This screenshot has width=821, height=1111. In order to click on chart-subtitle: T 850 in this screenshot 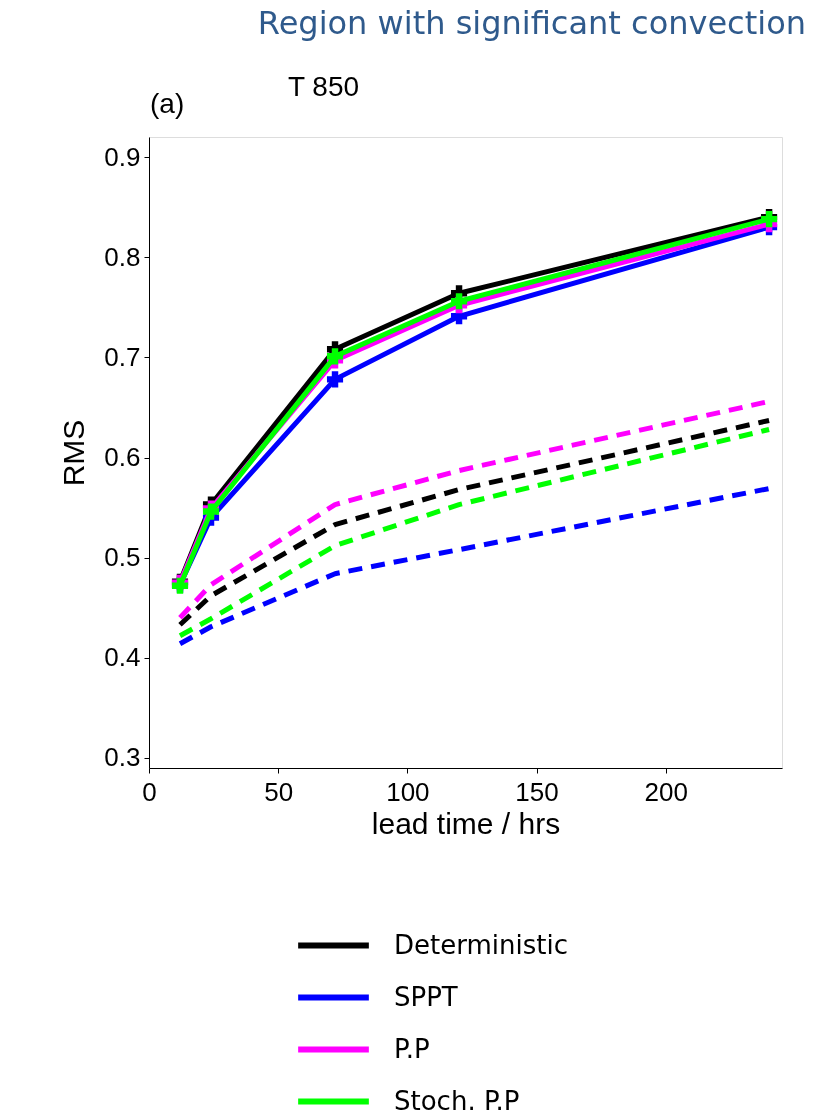, I will do `click(323, 86)`.